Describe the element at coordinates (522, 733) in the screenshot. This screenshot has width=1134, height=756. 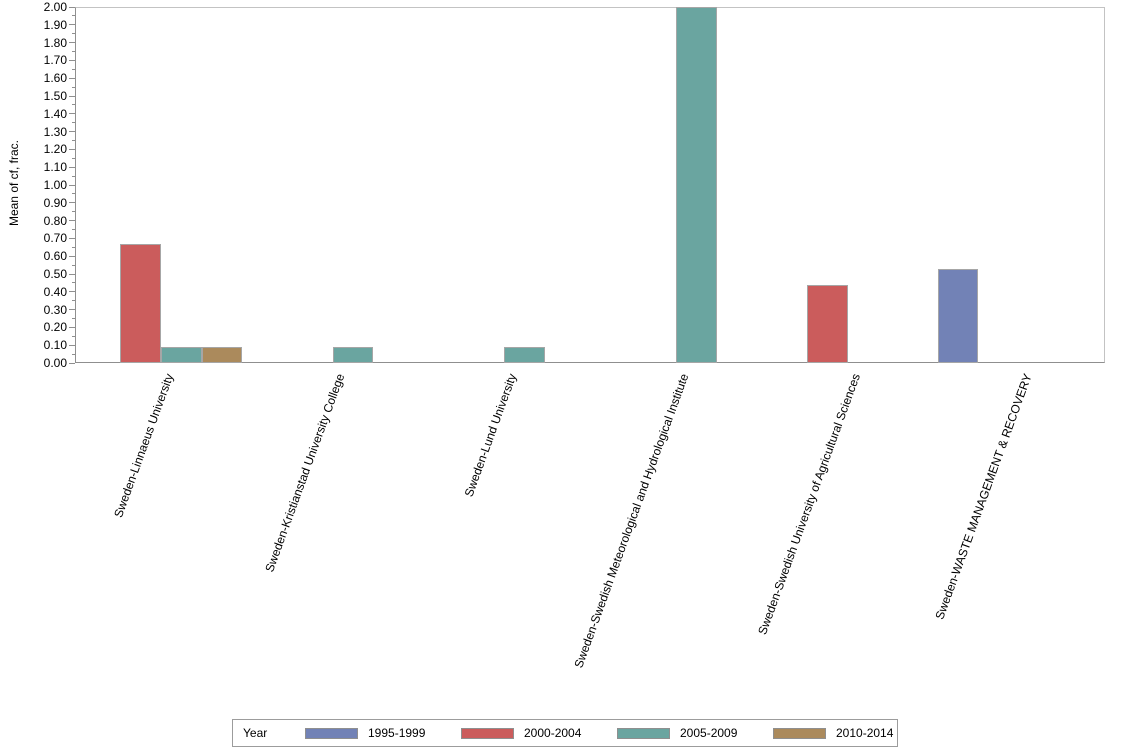
I see `legend-entry-2000-2004: 2000-2004` at that location.